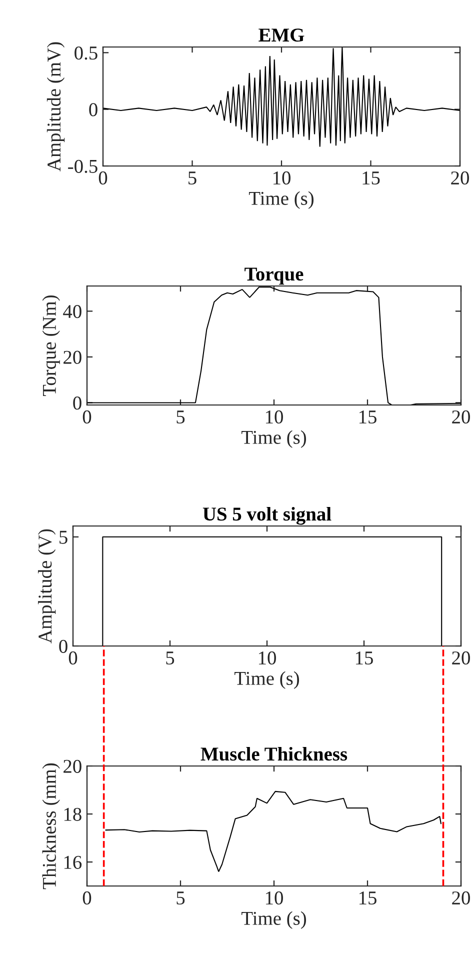 This screenshot has height=963, width=474. What do you see at coordinates (73, 814) in the screenshot?
I see `y-tick-label: 18` at bounding box center [73, 814].